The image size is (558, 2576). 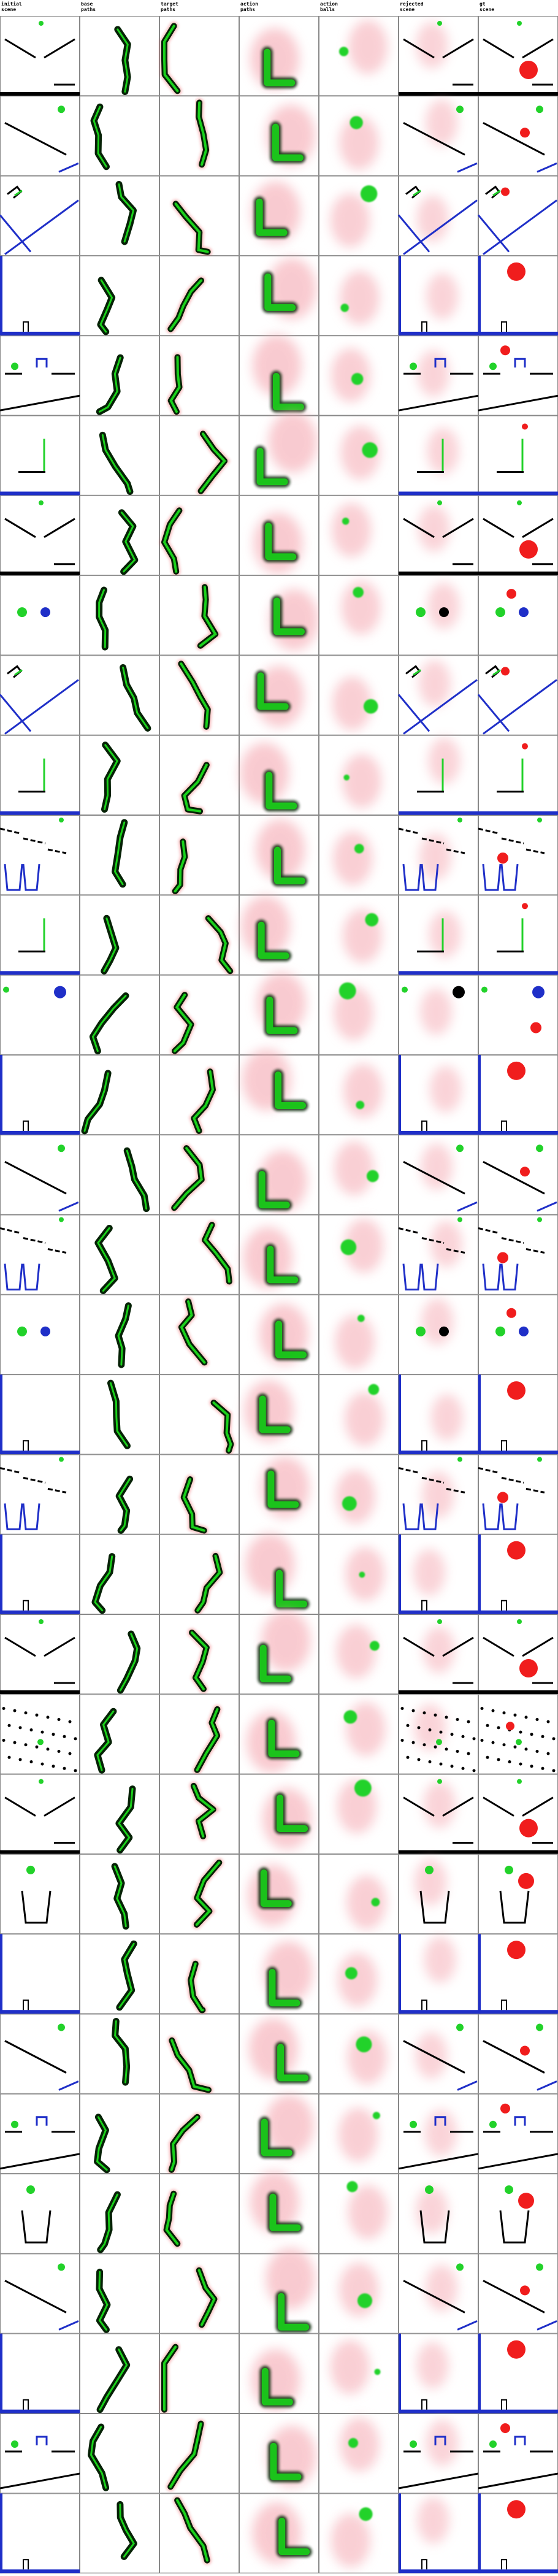 I want to click on green-bar, so click(x=417, y=672).